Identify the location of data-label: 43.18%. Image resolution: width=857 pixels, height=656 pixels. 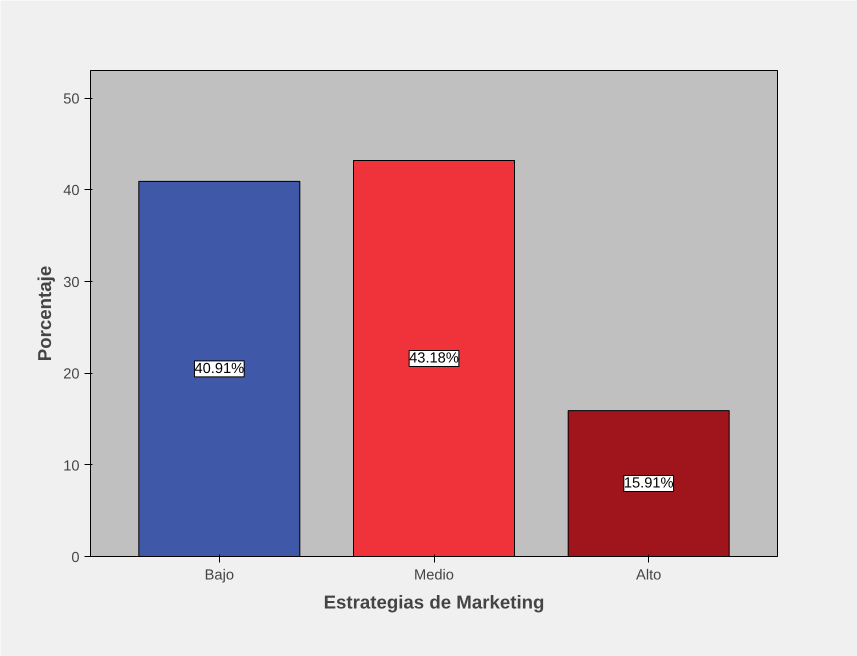
(434, 358).